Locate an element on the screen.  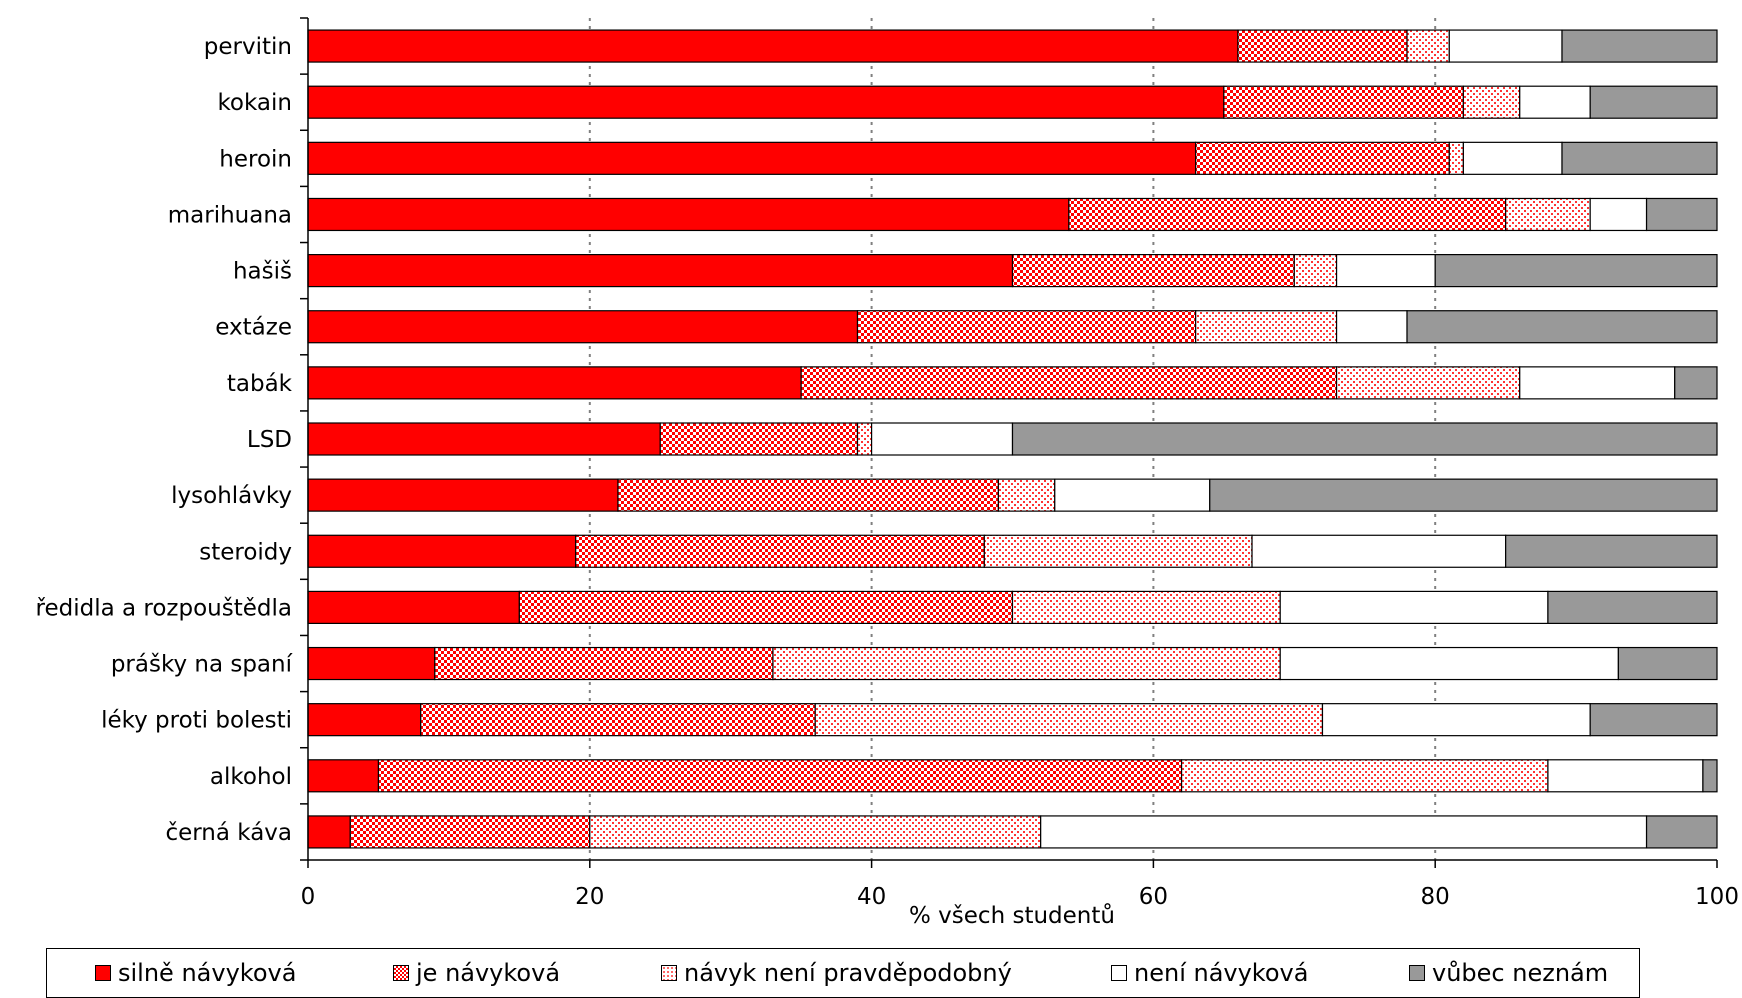
category-label: prášky na spaní is located at coordinates (202, 665).